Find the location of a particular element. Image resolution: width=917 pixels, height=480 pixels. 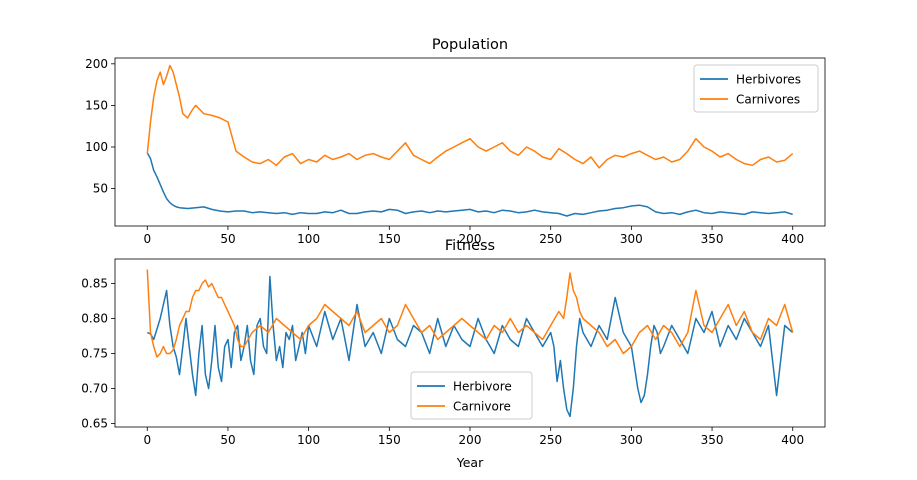

chart-title: Fitness is located at coordinates (470, 246).